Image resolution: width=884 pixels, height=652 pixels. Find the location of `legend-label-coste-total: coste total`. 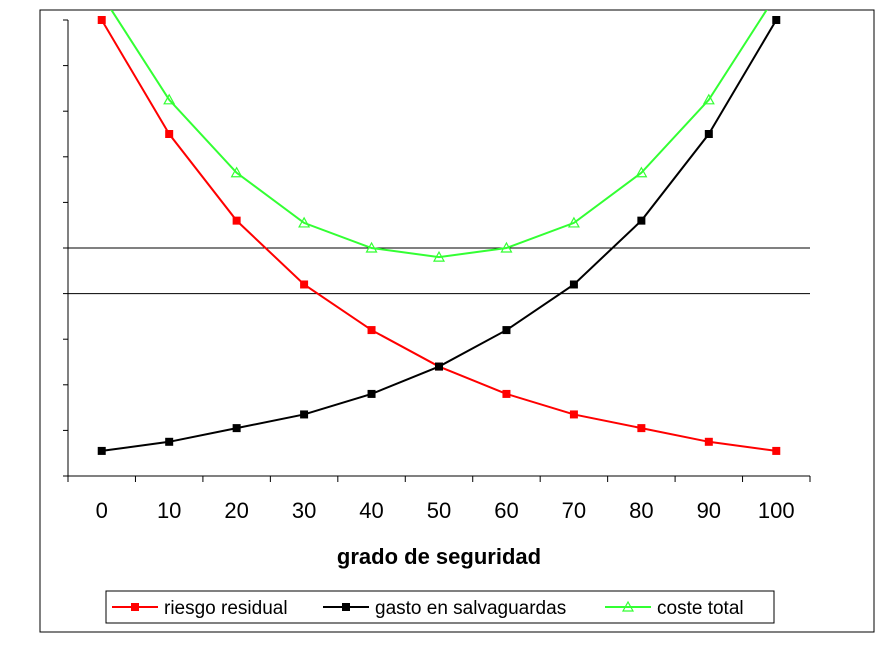

legend-label-coste-total: coste total is located at coordinates (700, 608).